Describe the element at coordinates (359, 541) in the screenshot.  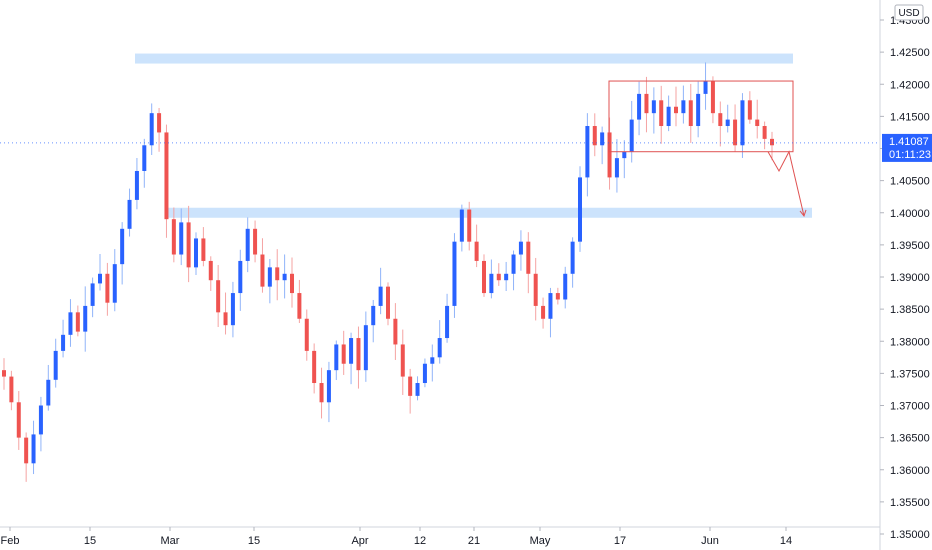
I see `time-tick-label: Apr` at that location.